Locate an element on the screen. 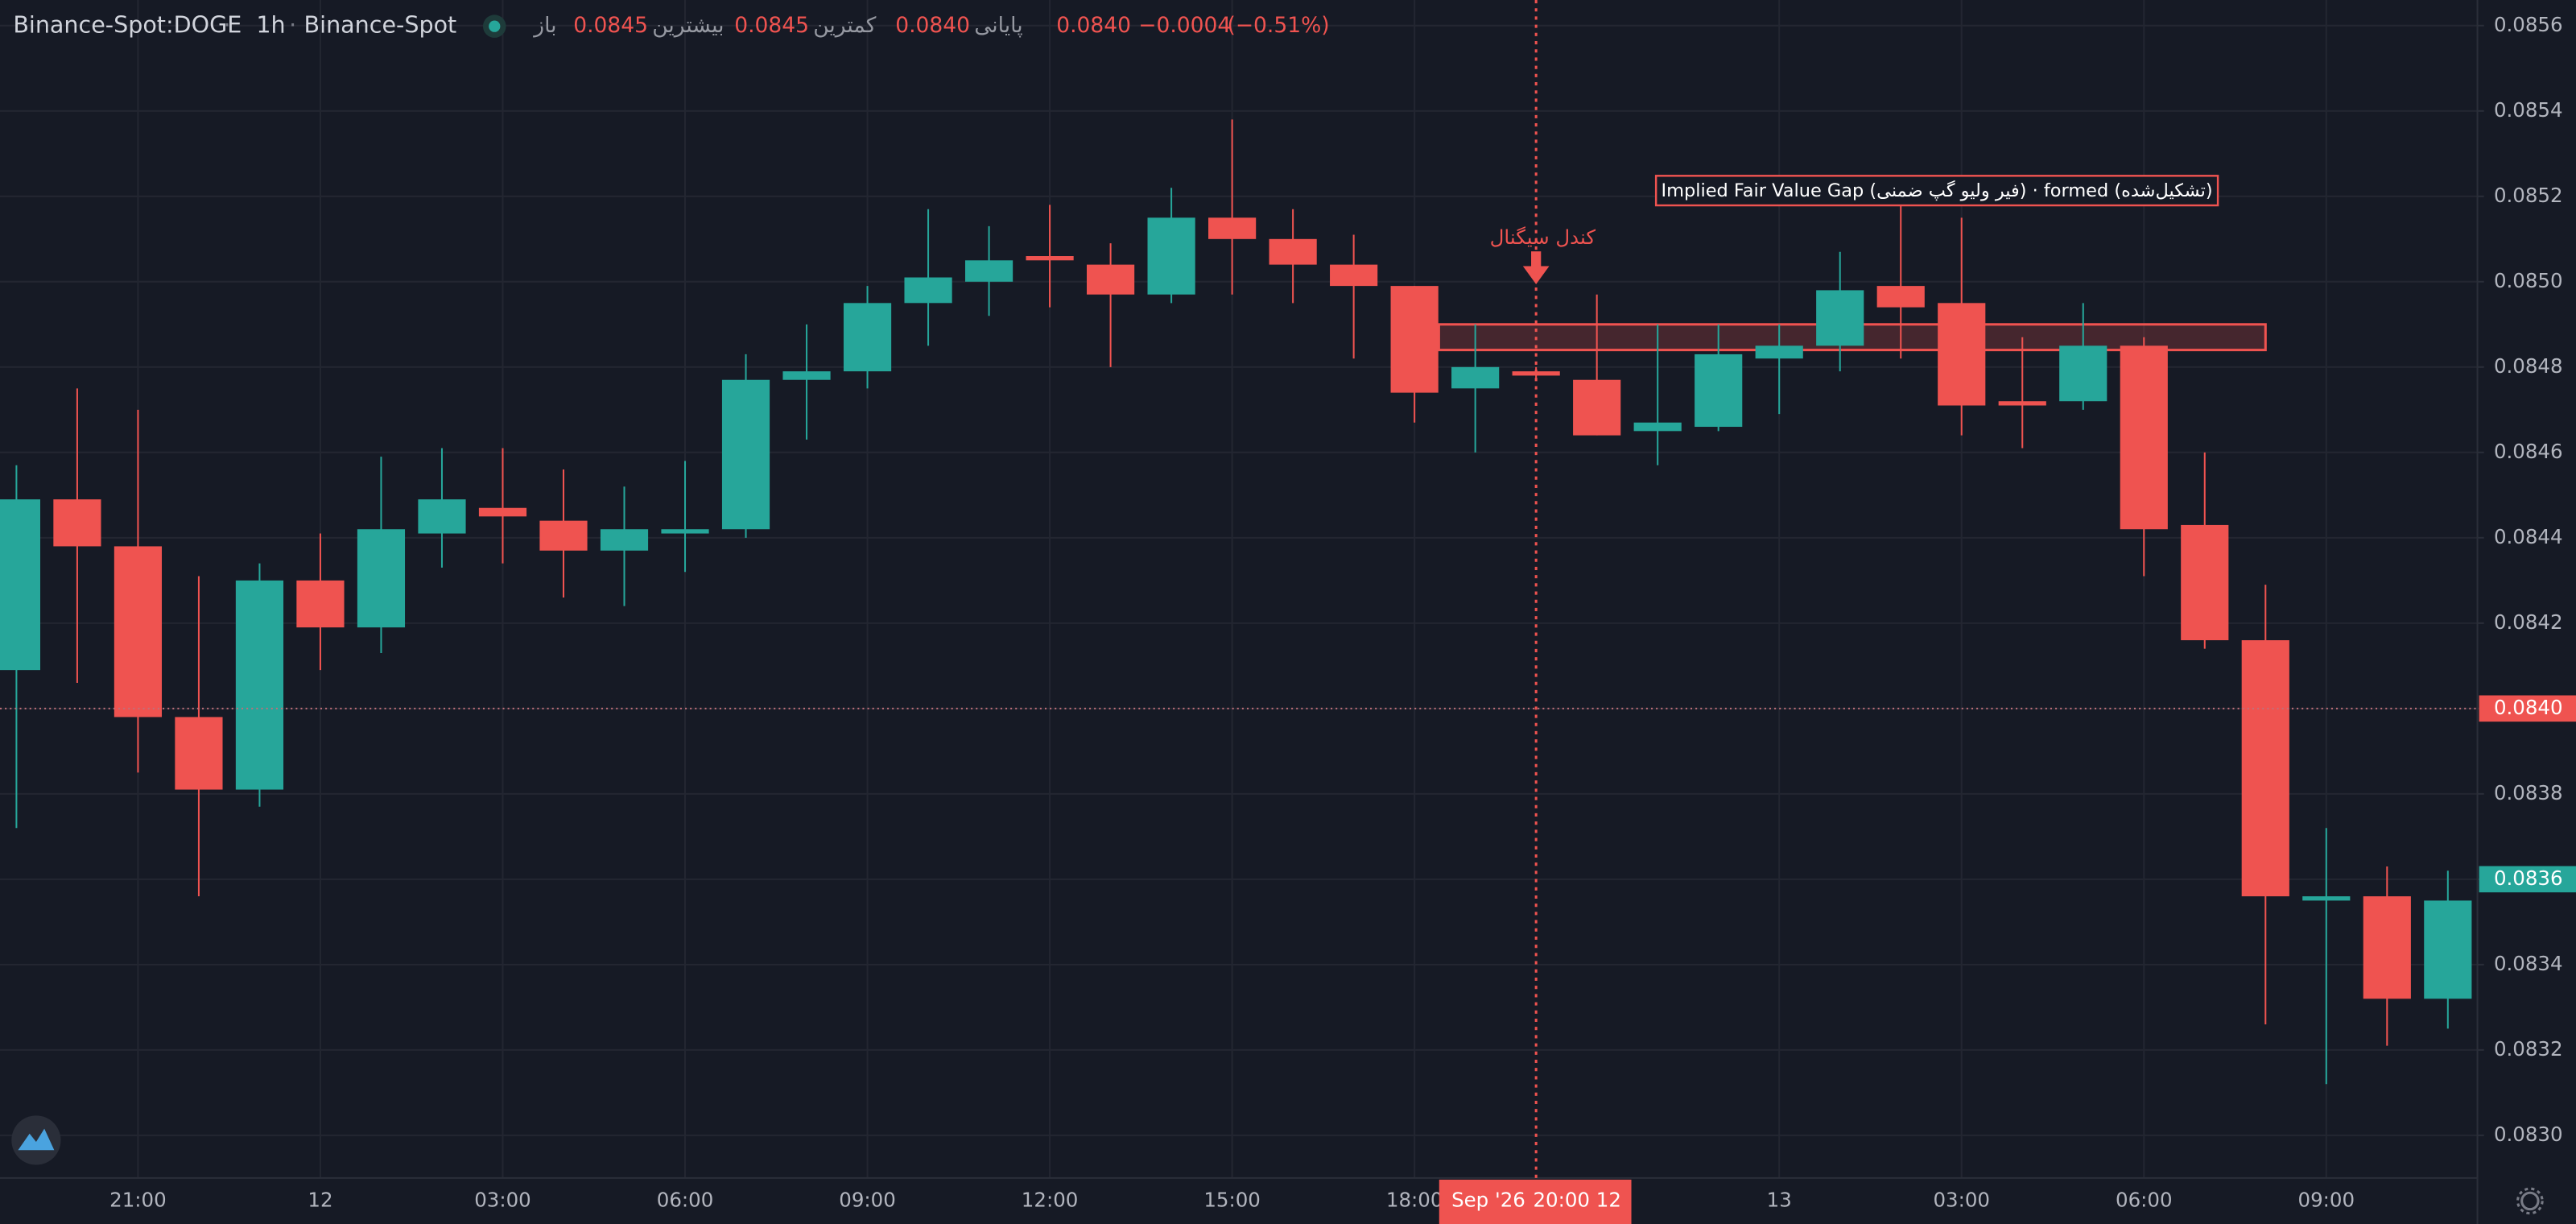 The width and height of the screenshot is (2576, 1224). last-price-tag is located at coordinates (2527, 879).